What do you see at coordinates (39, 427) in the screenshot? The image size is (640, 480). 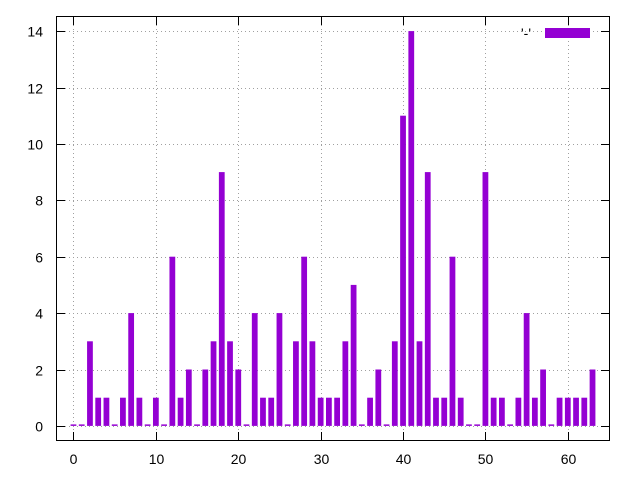 I see `y-tick-label: 0` at bounding box center [39, 427].